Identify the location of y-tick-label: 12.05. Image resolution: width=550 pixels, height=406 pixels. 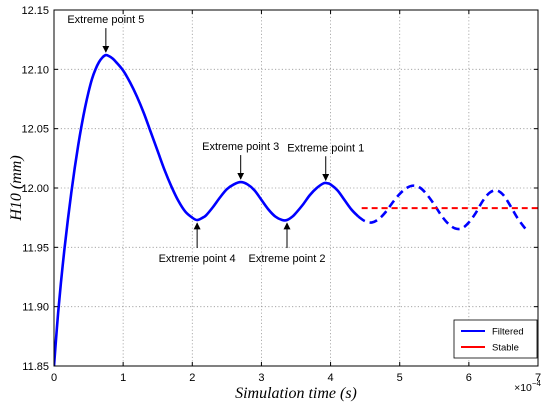
(35, 130).